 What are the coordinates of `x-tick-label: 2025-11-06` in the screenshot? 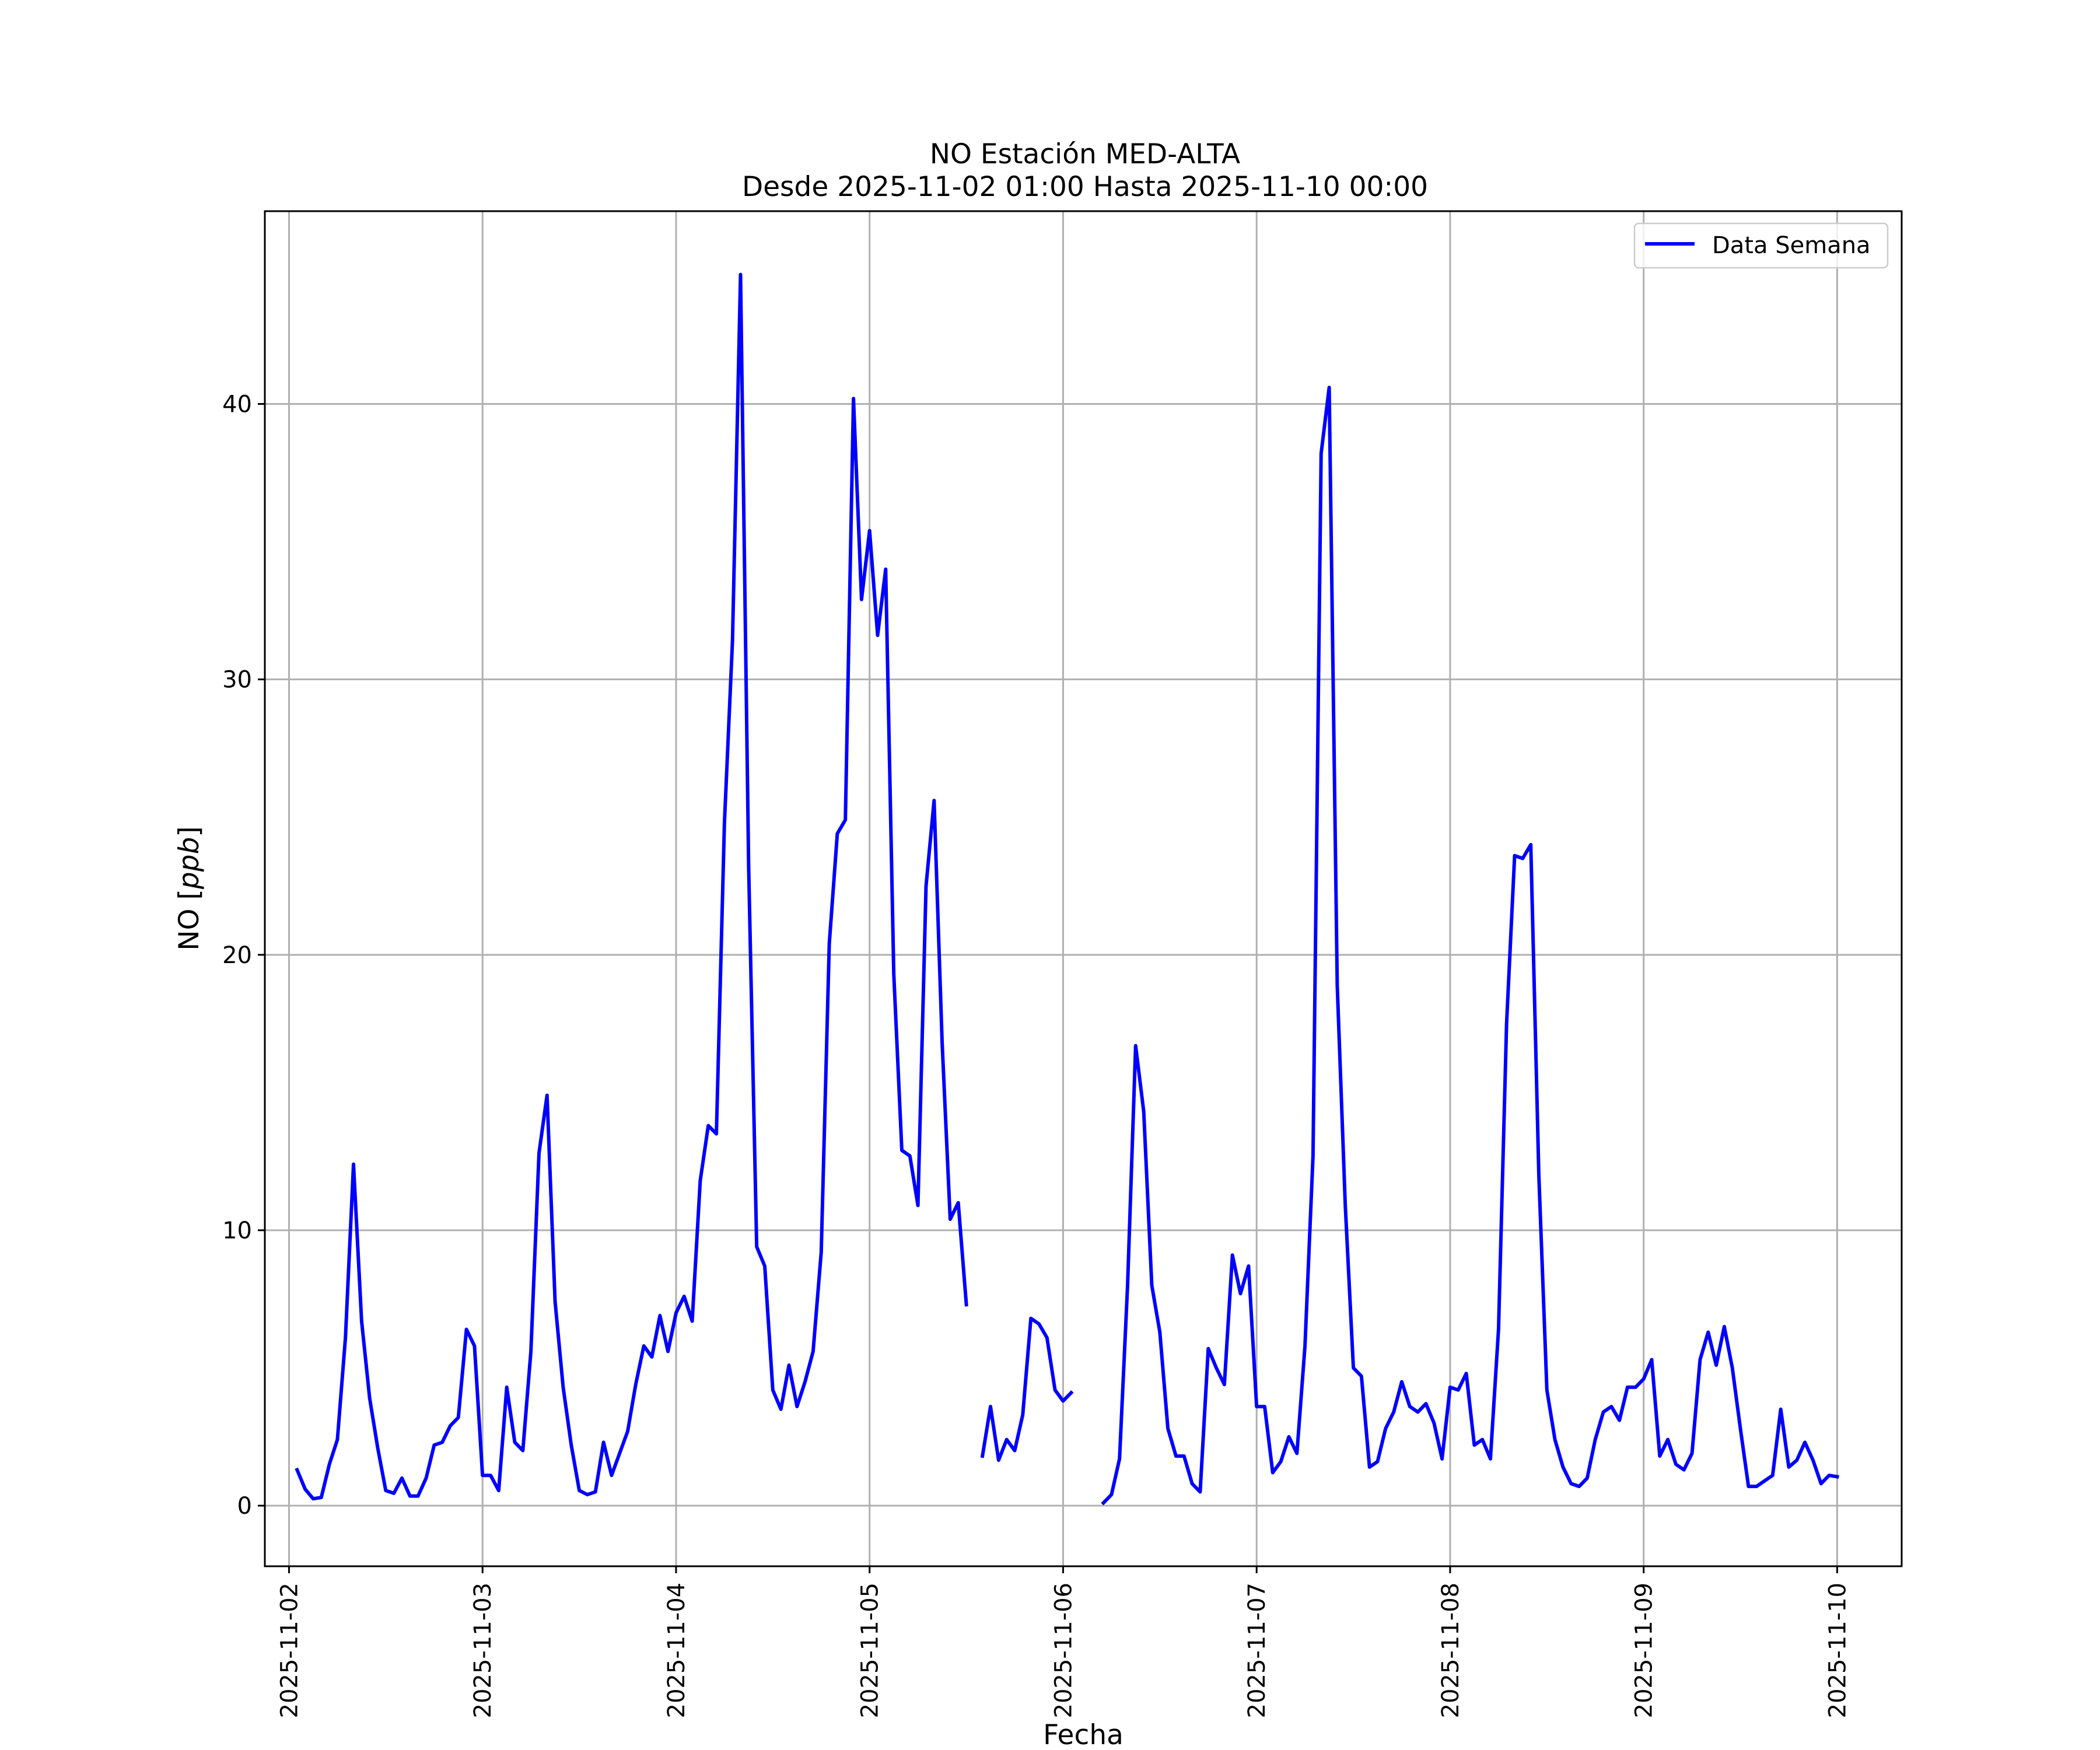 It's located at (1063, 1650).